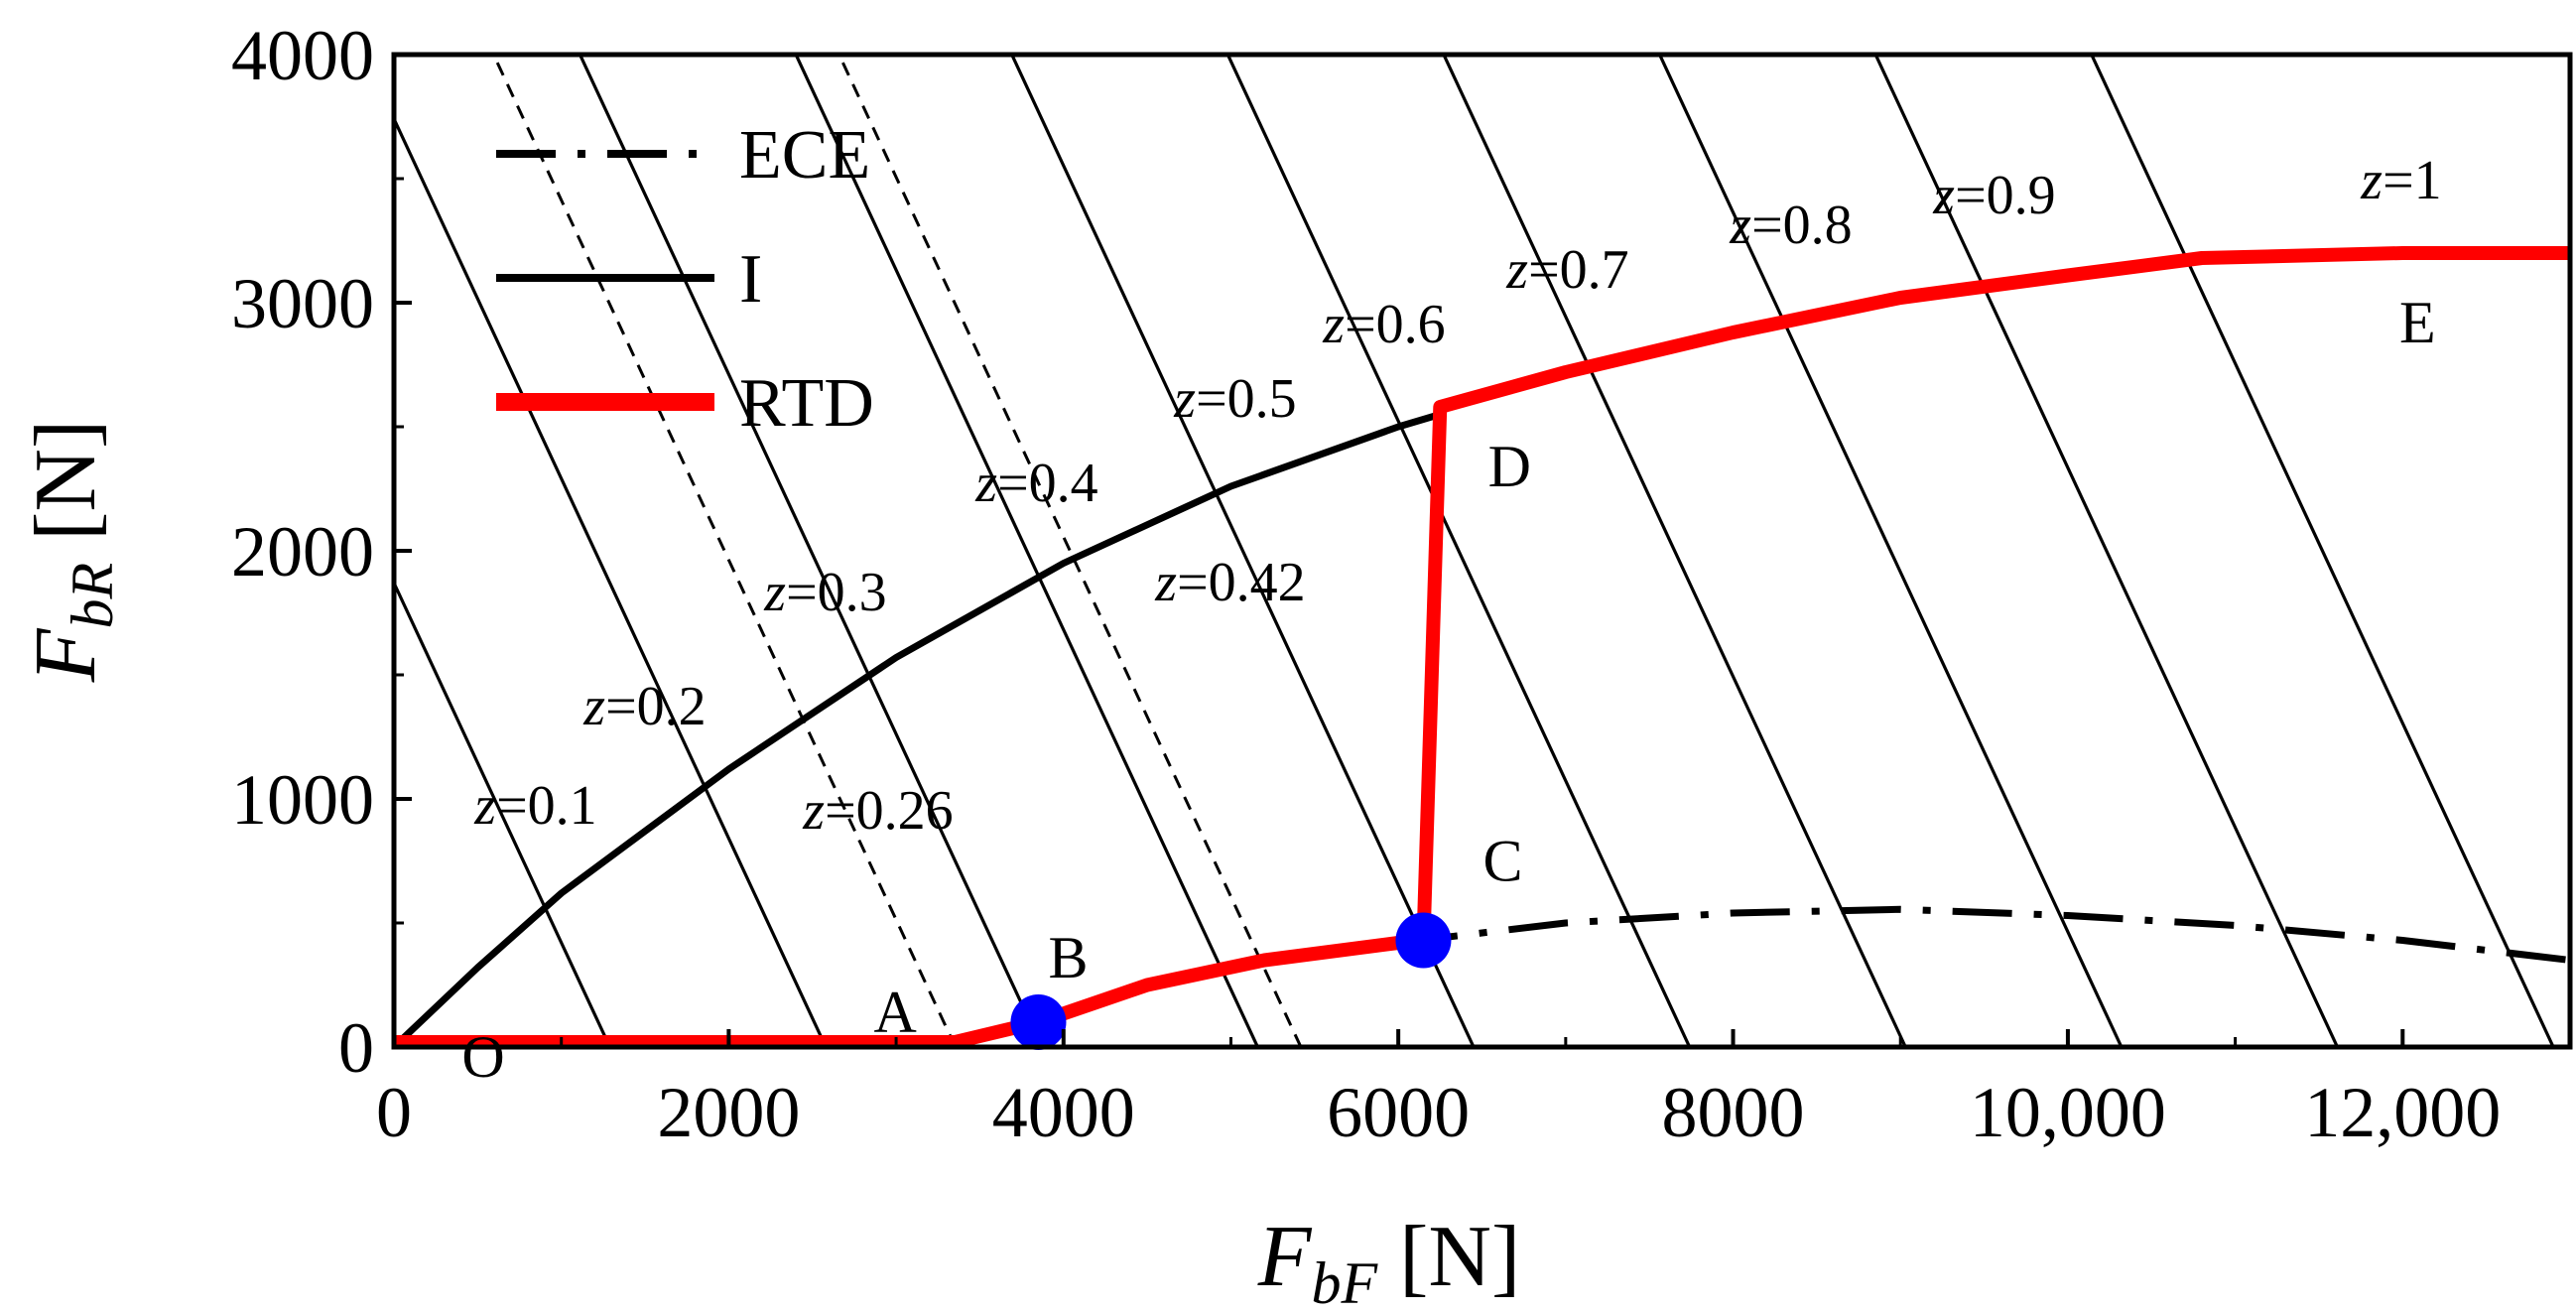  I want to click on z-label: z=0.6, so click(1384, 324).